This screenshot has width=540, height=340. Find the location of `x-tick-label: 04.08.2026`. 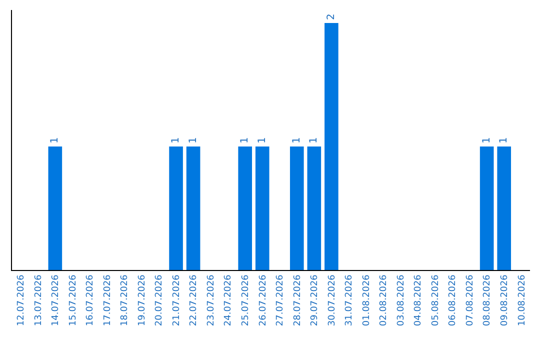

x-tick-label: 04.08.2026 is located at coordinates (419, 300).